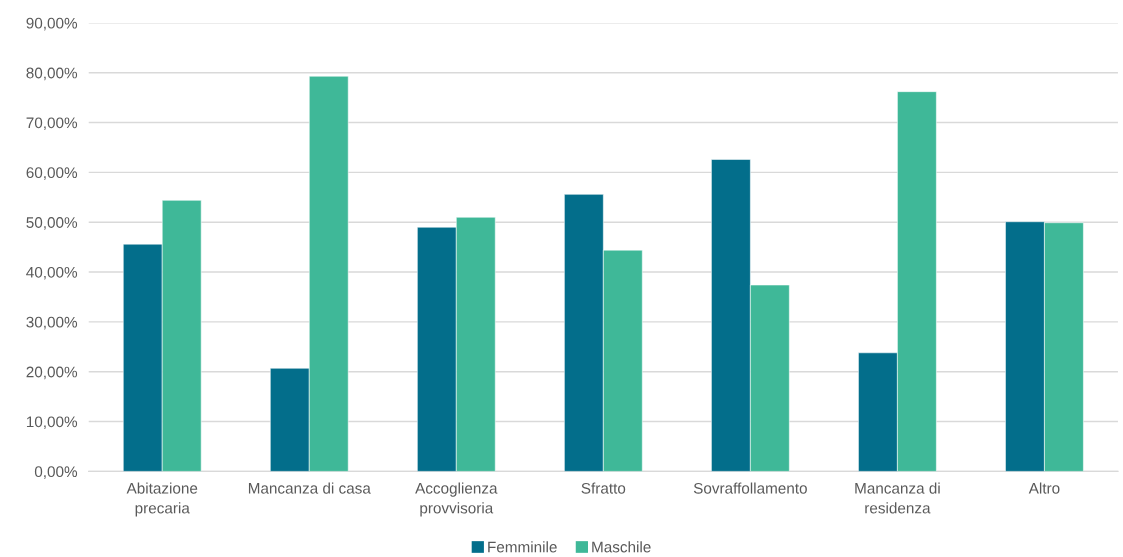 Image resolution: width=1123 pixels, height=557 pixels. Describe the element at coordinates (52, 24) in the screenshot. I see `y-tick-label: 90,00%` at that location.